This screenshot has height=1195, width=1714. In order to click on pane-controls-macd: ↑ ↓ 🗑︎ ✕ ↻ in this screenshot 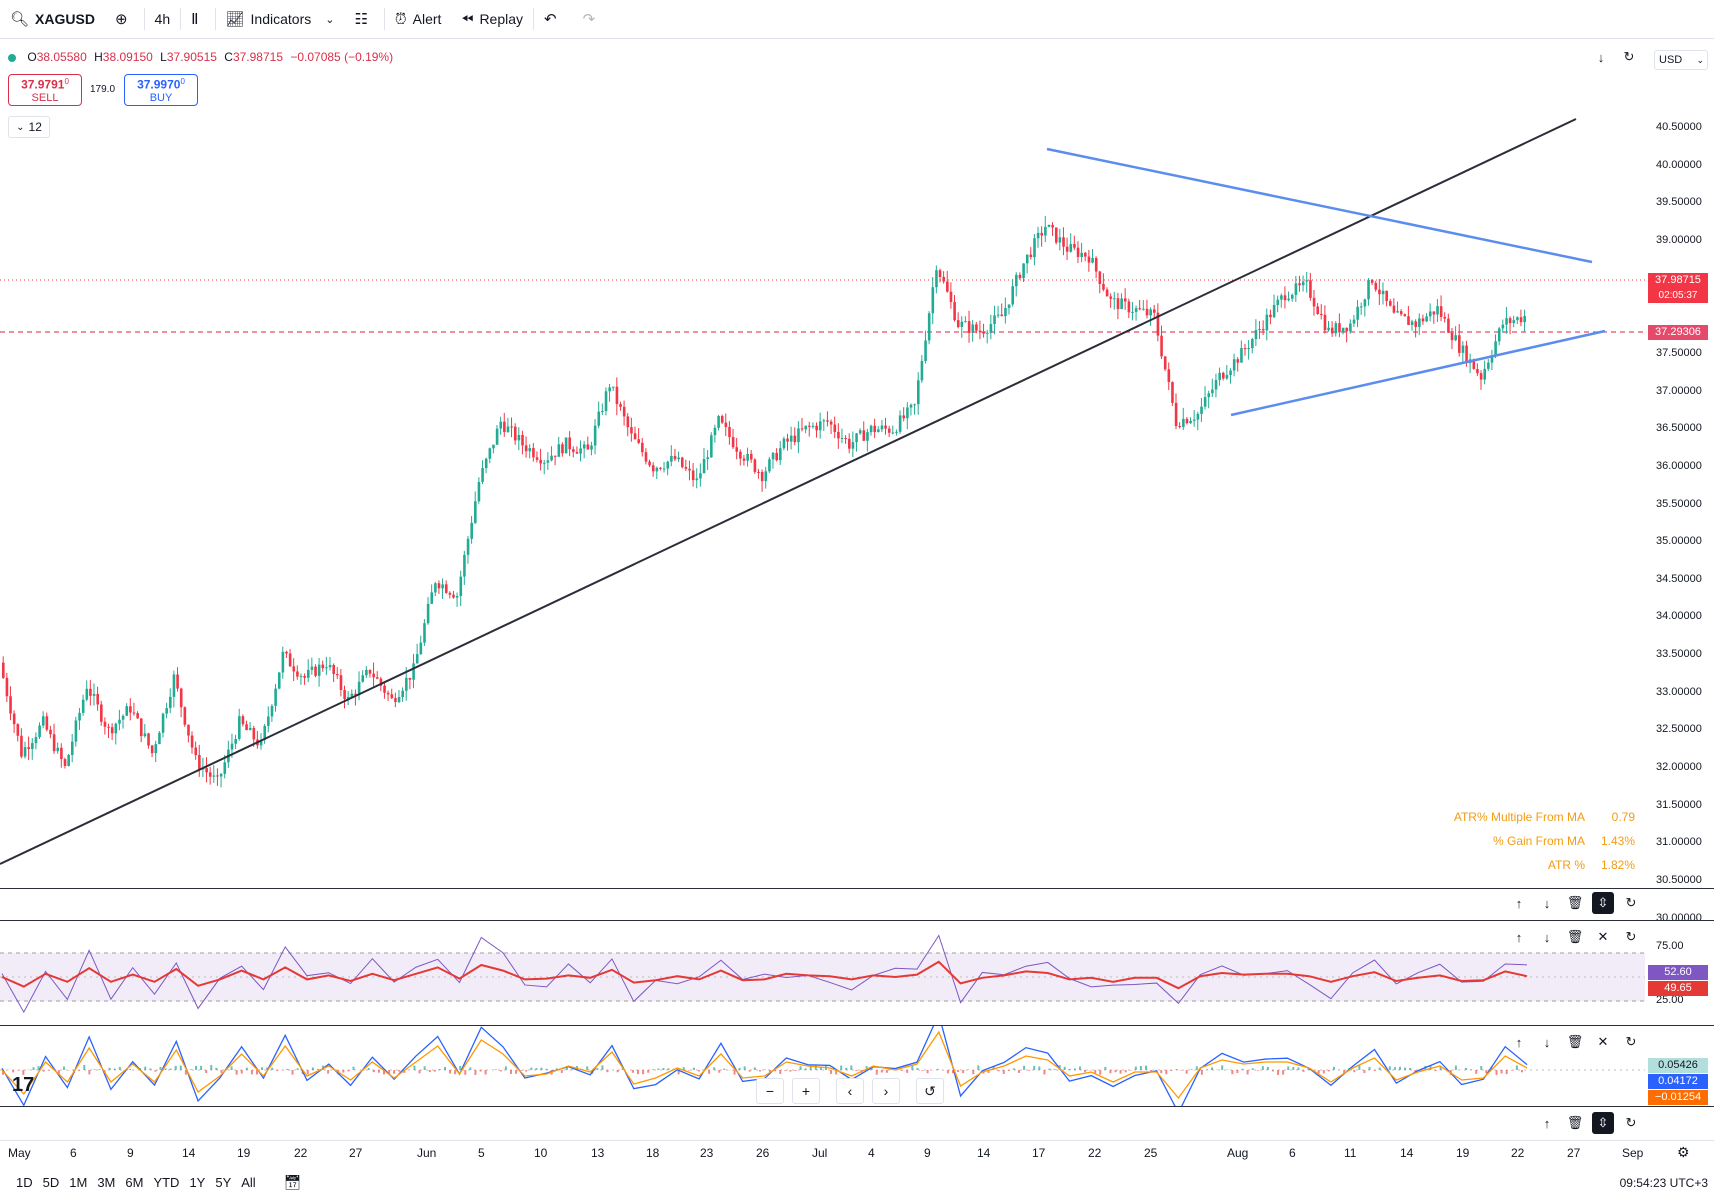, I will do `click(1575, 1042)`.